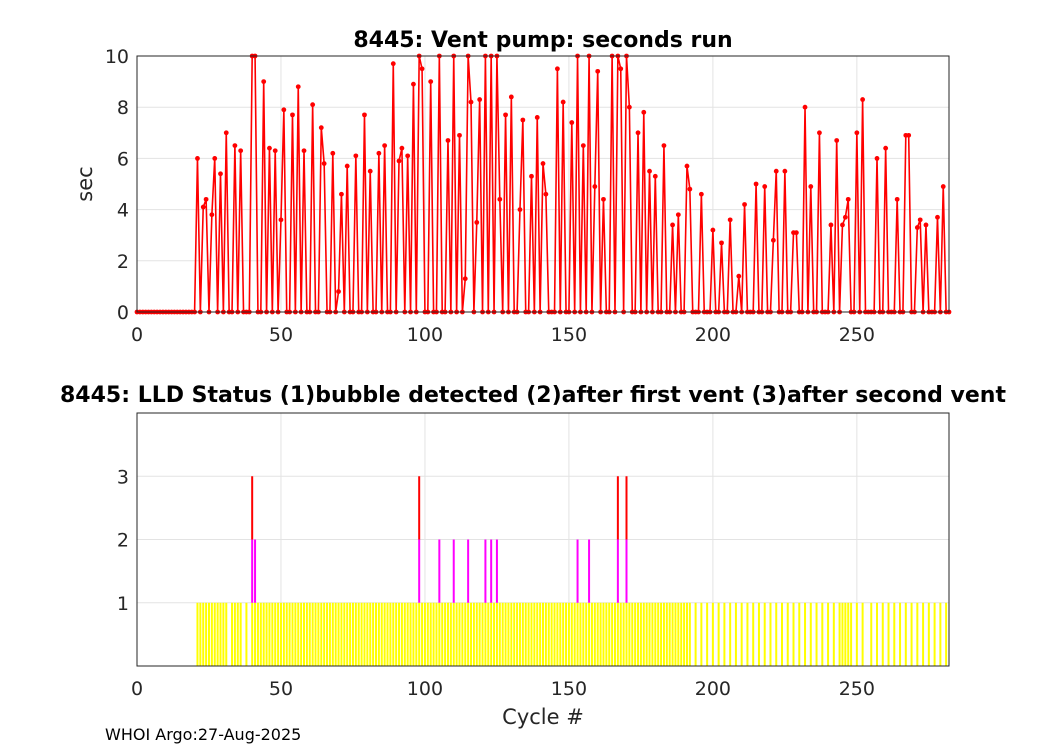 The height and width of the screenshot is (750, 1050). Describe the element at coordinates (281, 689) in the screenshot. I see `bottom-x-tick-label: 50` at that location.